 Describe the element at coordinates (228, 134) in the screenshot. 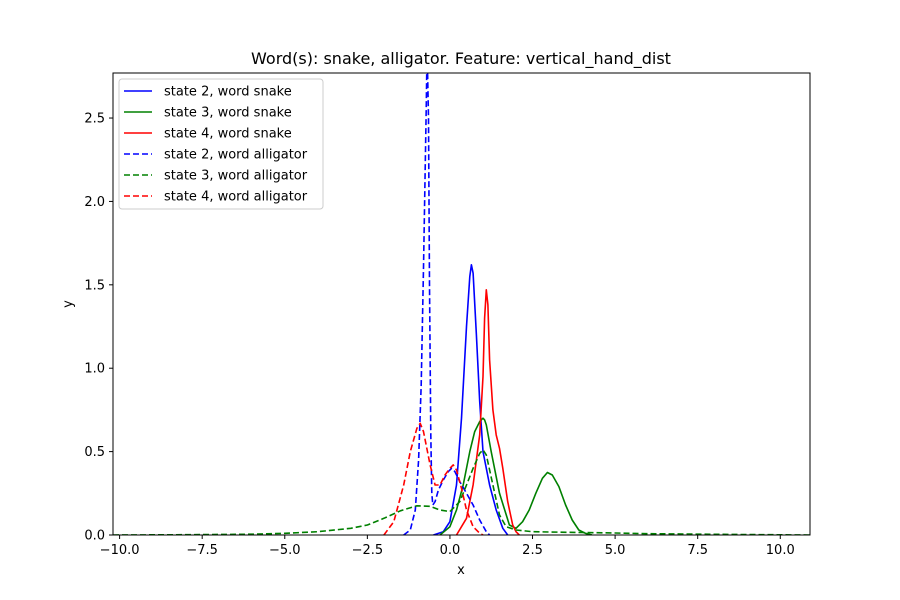

I see `legend-label: state 4, word snake` at that location.